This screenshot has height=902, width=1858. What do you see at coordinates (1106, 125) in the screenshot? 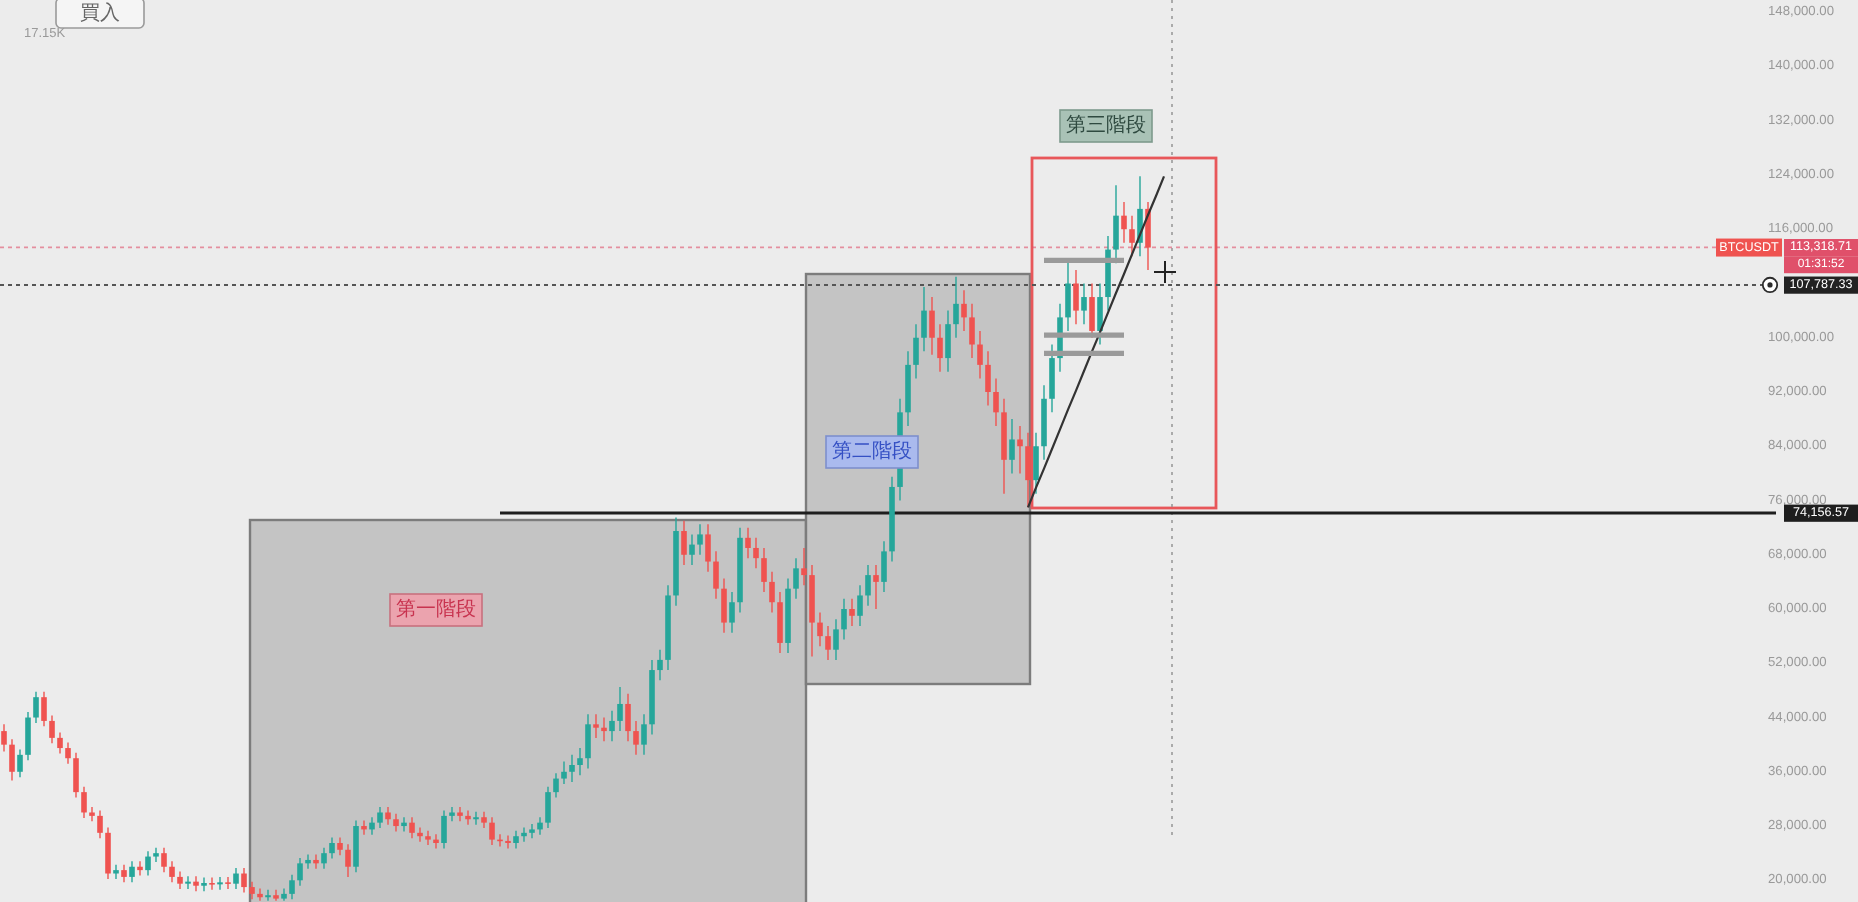
I see `annotation: 第三階段` at bounding box center [1106, 125].